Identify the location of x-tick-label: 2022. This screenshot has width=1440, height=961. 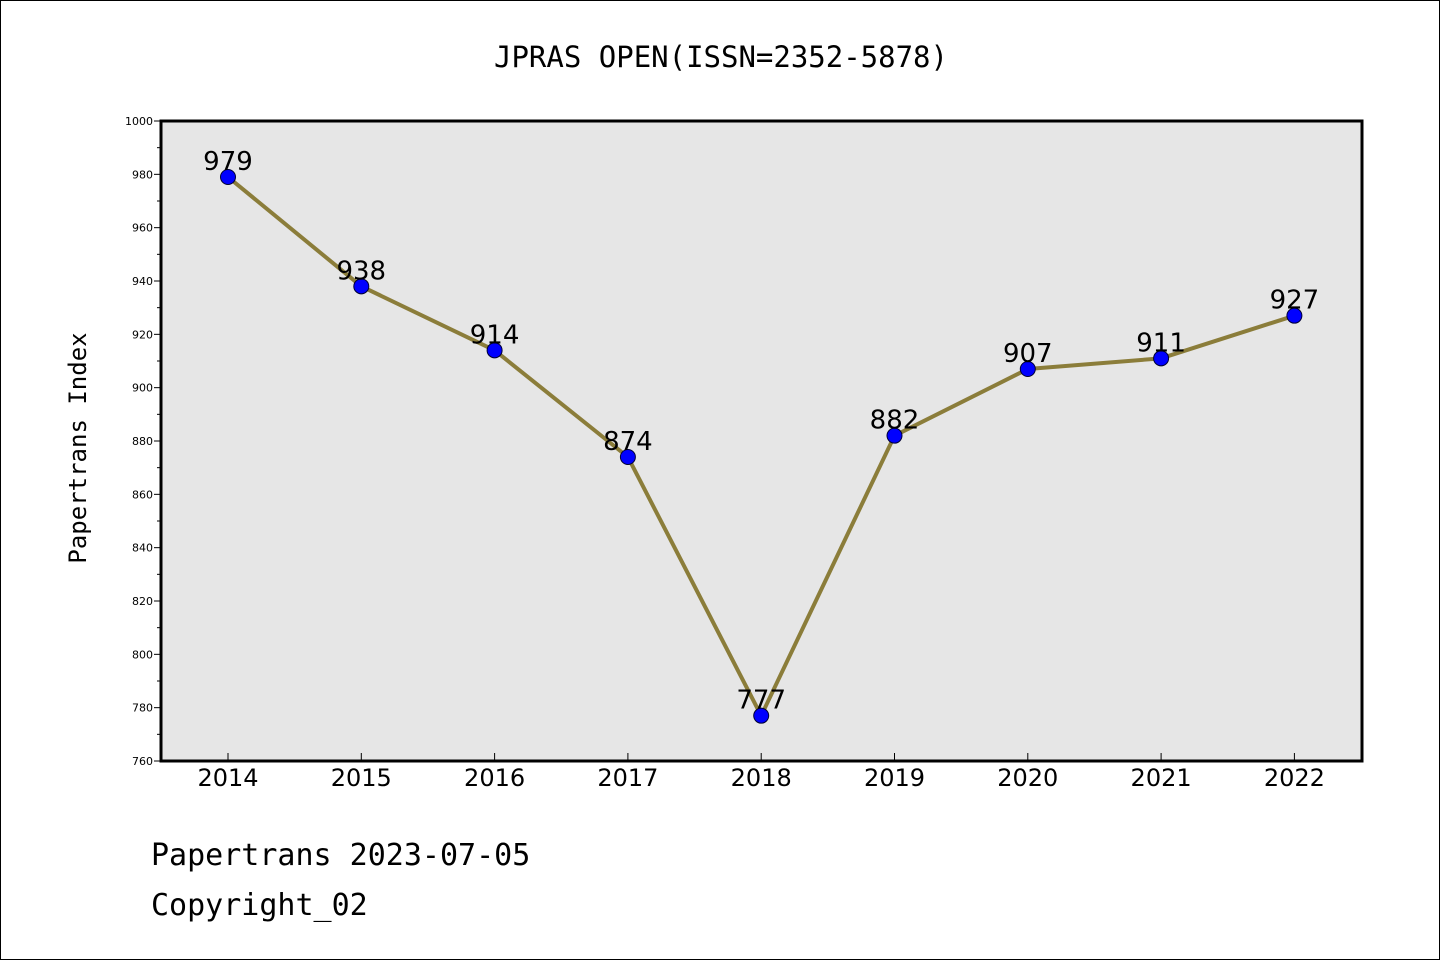
(1294, 778).